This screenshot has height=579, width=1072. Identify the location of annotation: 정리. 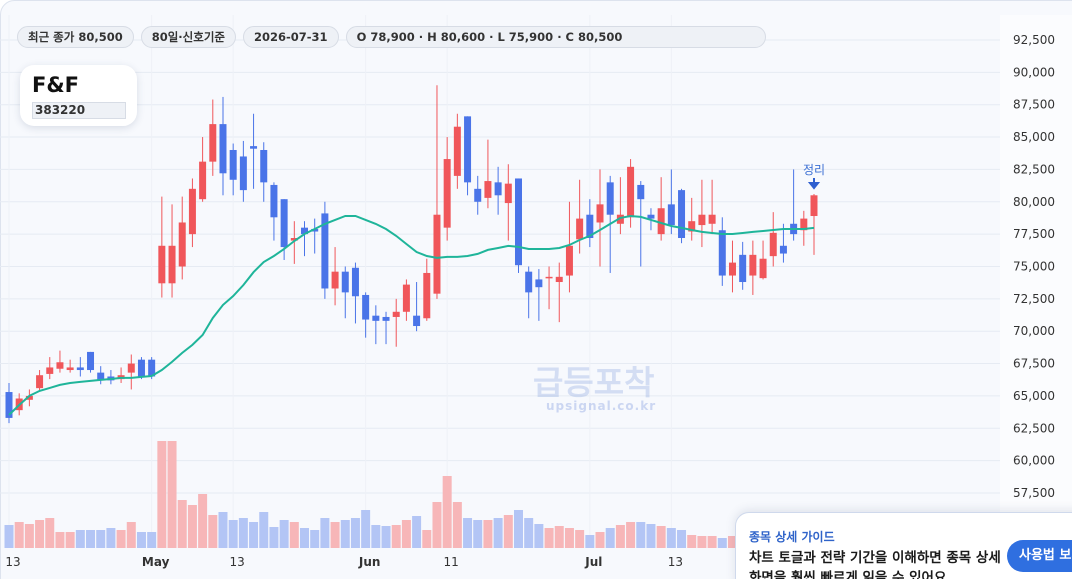
(814, 170).